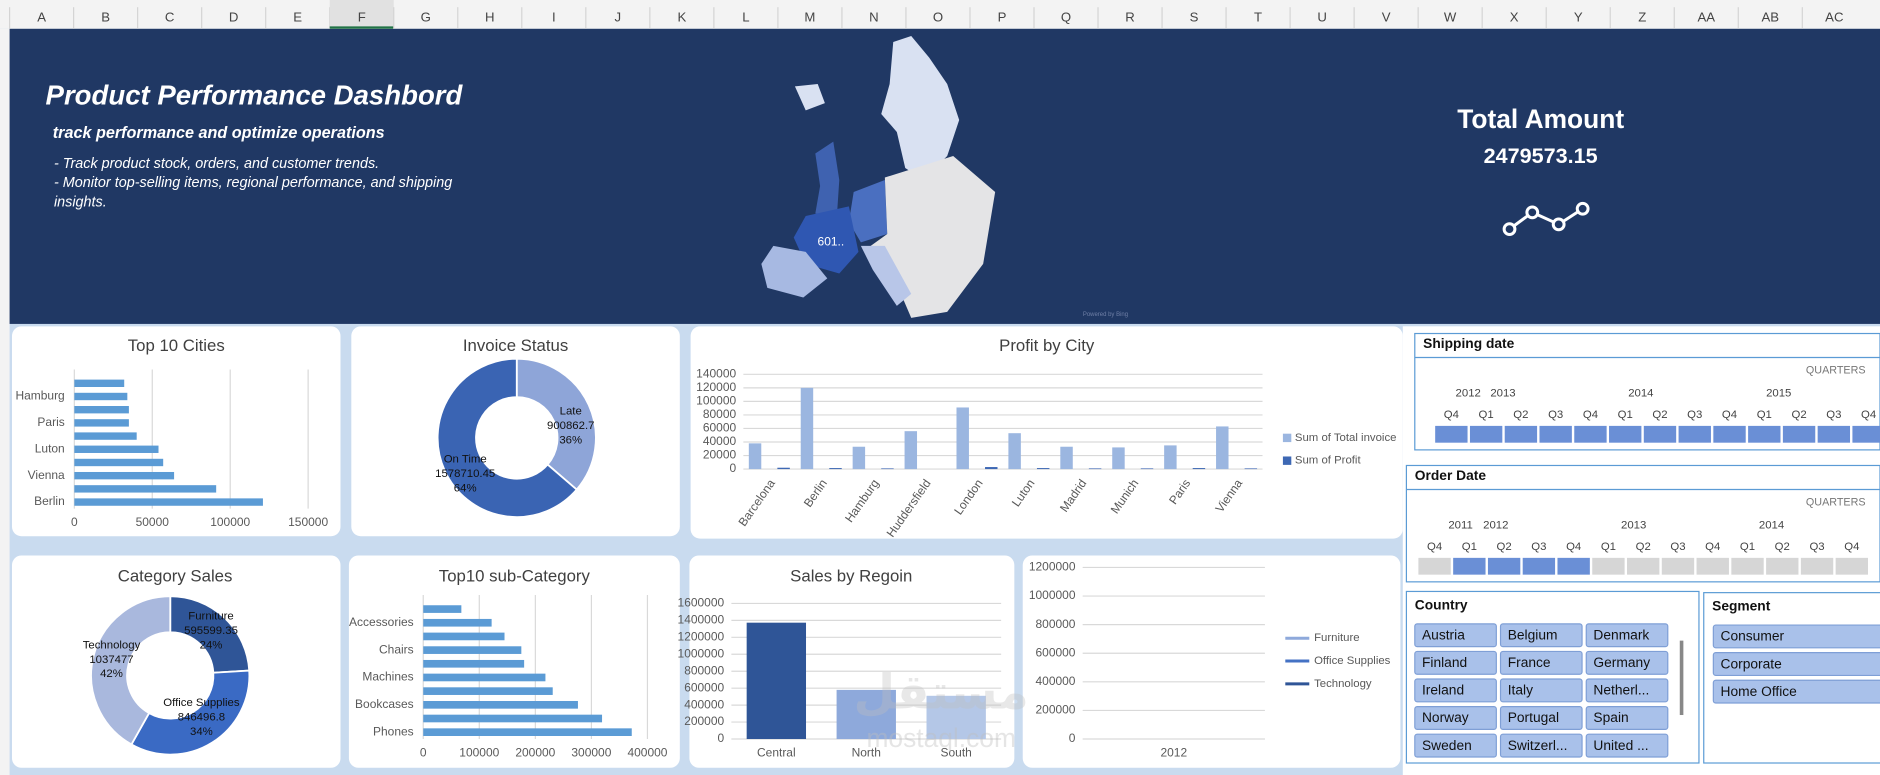 The height and width of the screenshot is (775, 1880). Describe the element at coordinates (153, 522) in the screenshot. I see `x-tick-label: 50000` at that location.